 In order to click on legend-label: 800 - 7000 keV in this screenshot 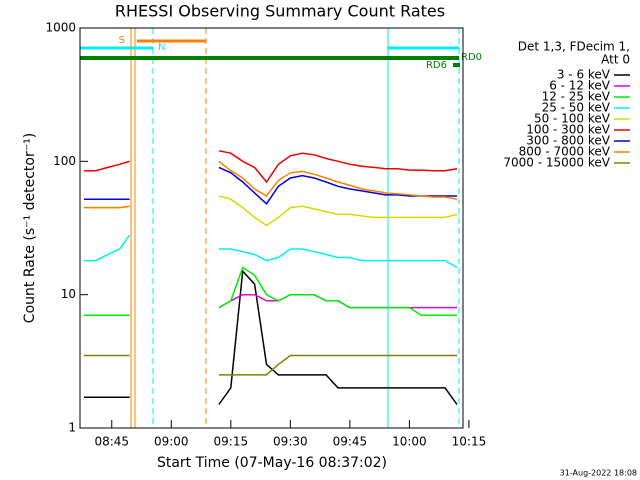, I will do `click(565, 152)`.